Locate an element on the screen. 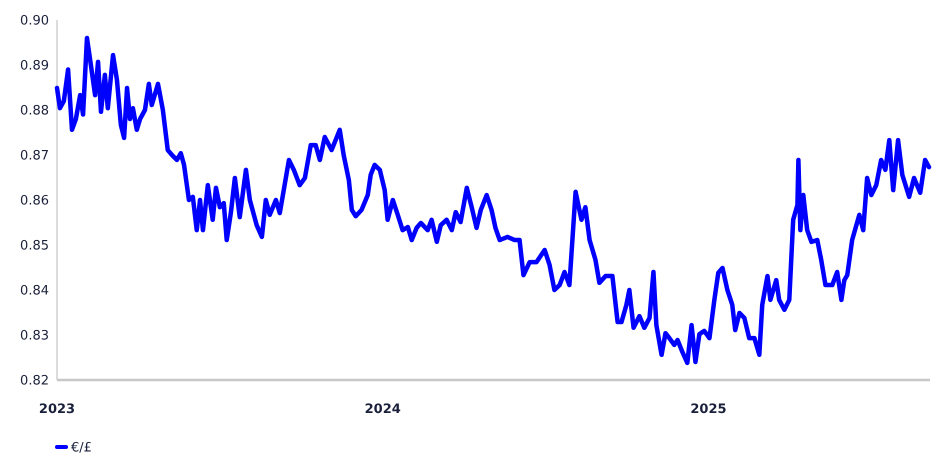 This screenshot has width=935, height=475. y-tick-label: 0.88 is located at coordinates (34, 111).